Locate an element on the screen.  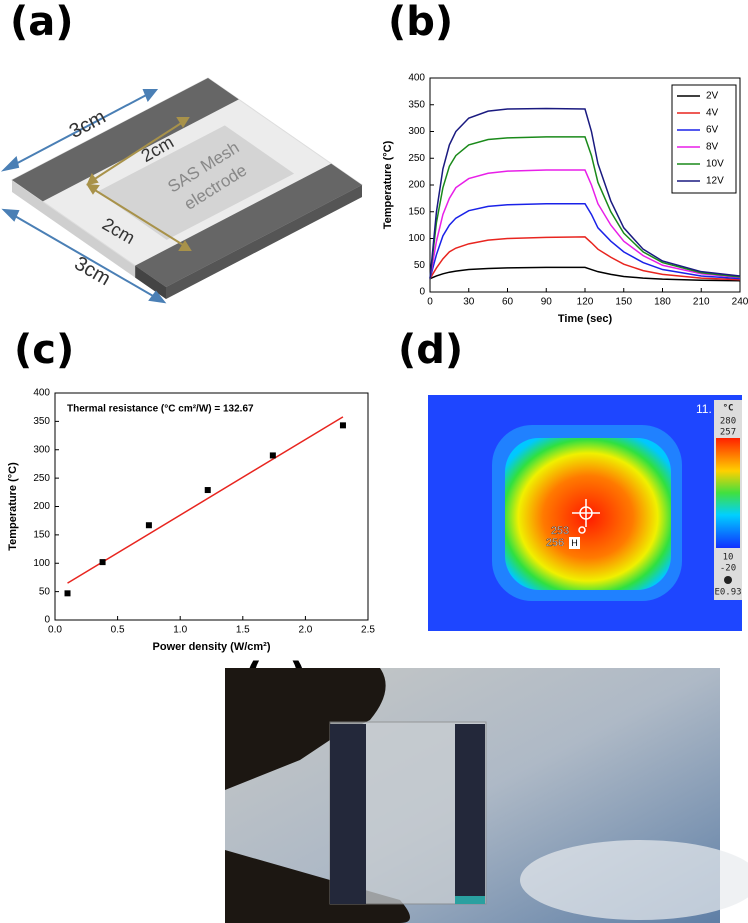
x-tick-label: 0 is located at coordinates (430, 302).